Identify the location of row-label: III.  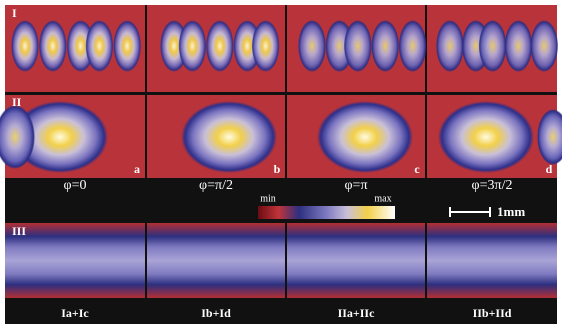
(19, 231).